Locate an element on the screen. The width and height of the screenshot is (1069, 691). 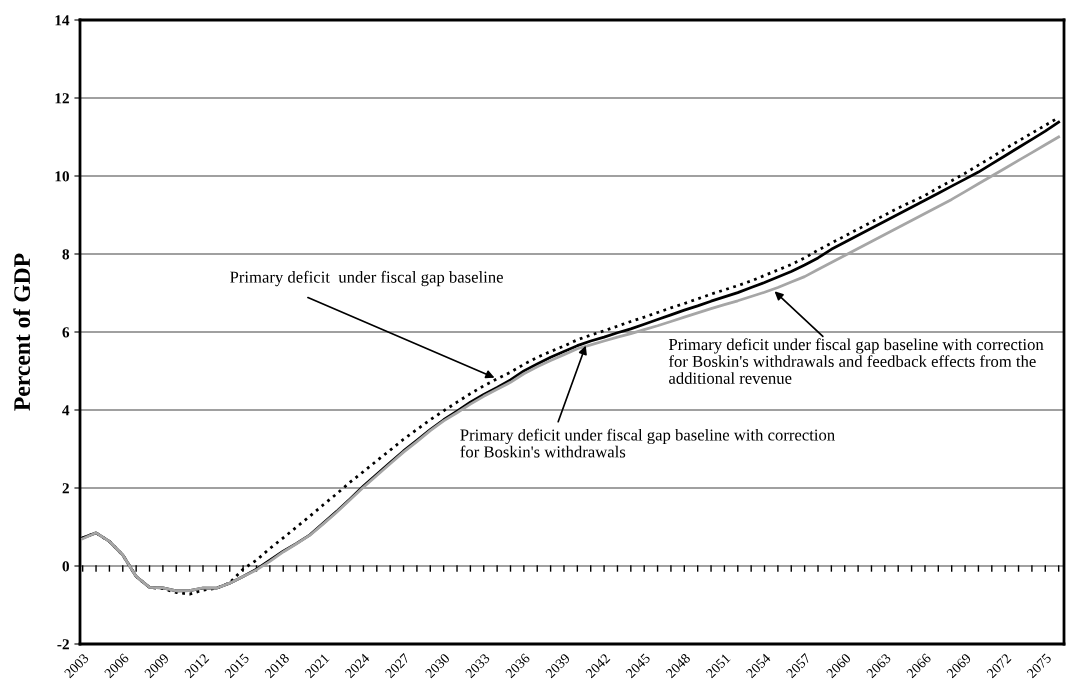
y-tick-label: 6 is located at coordinates (66, 332).